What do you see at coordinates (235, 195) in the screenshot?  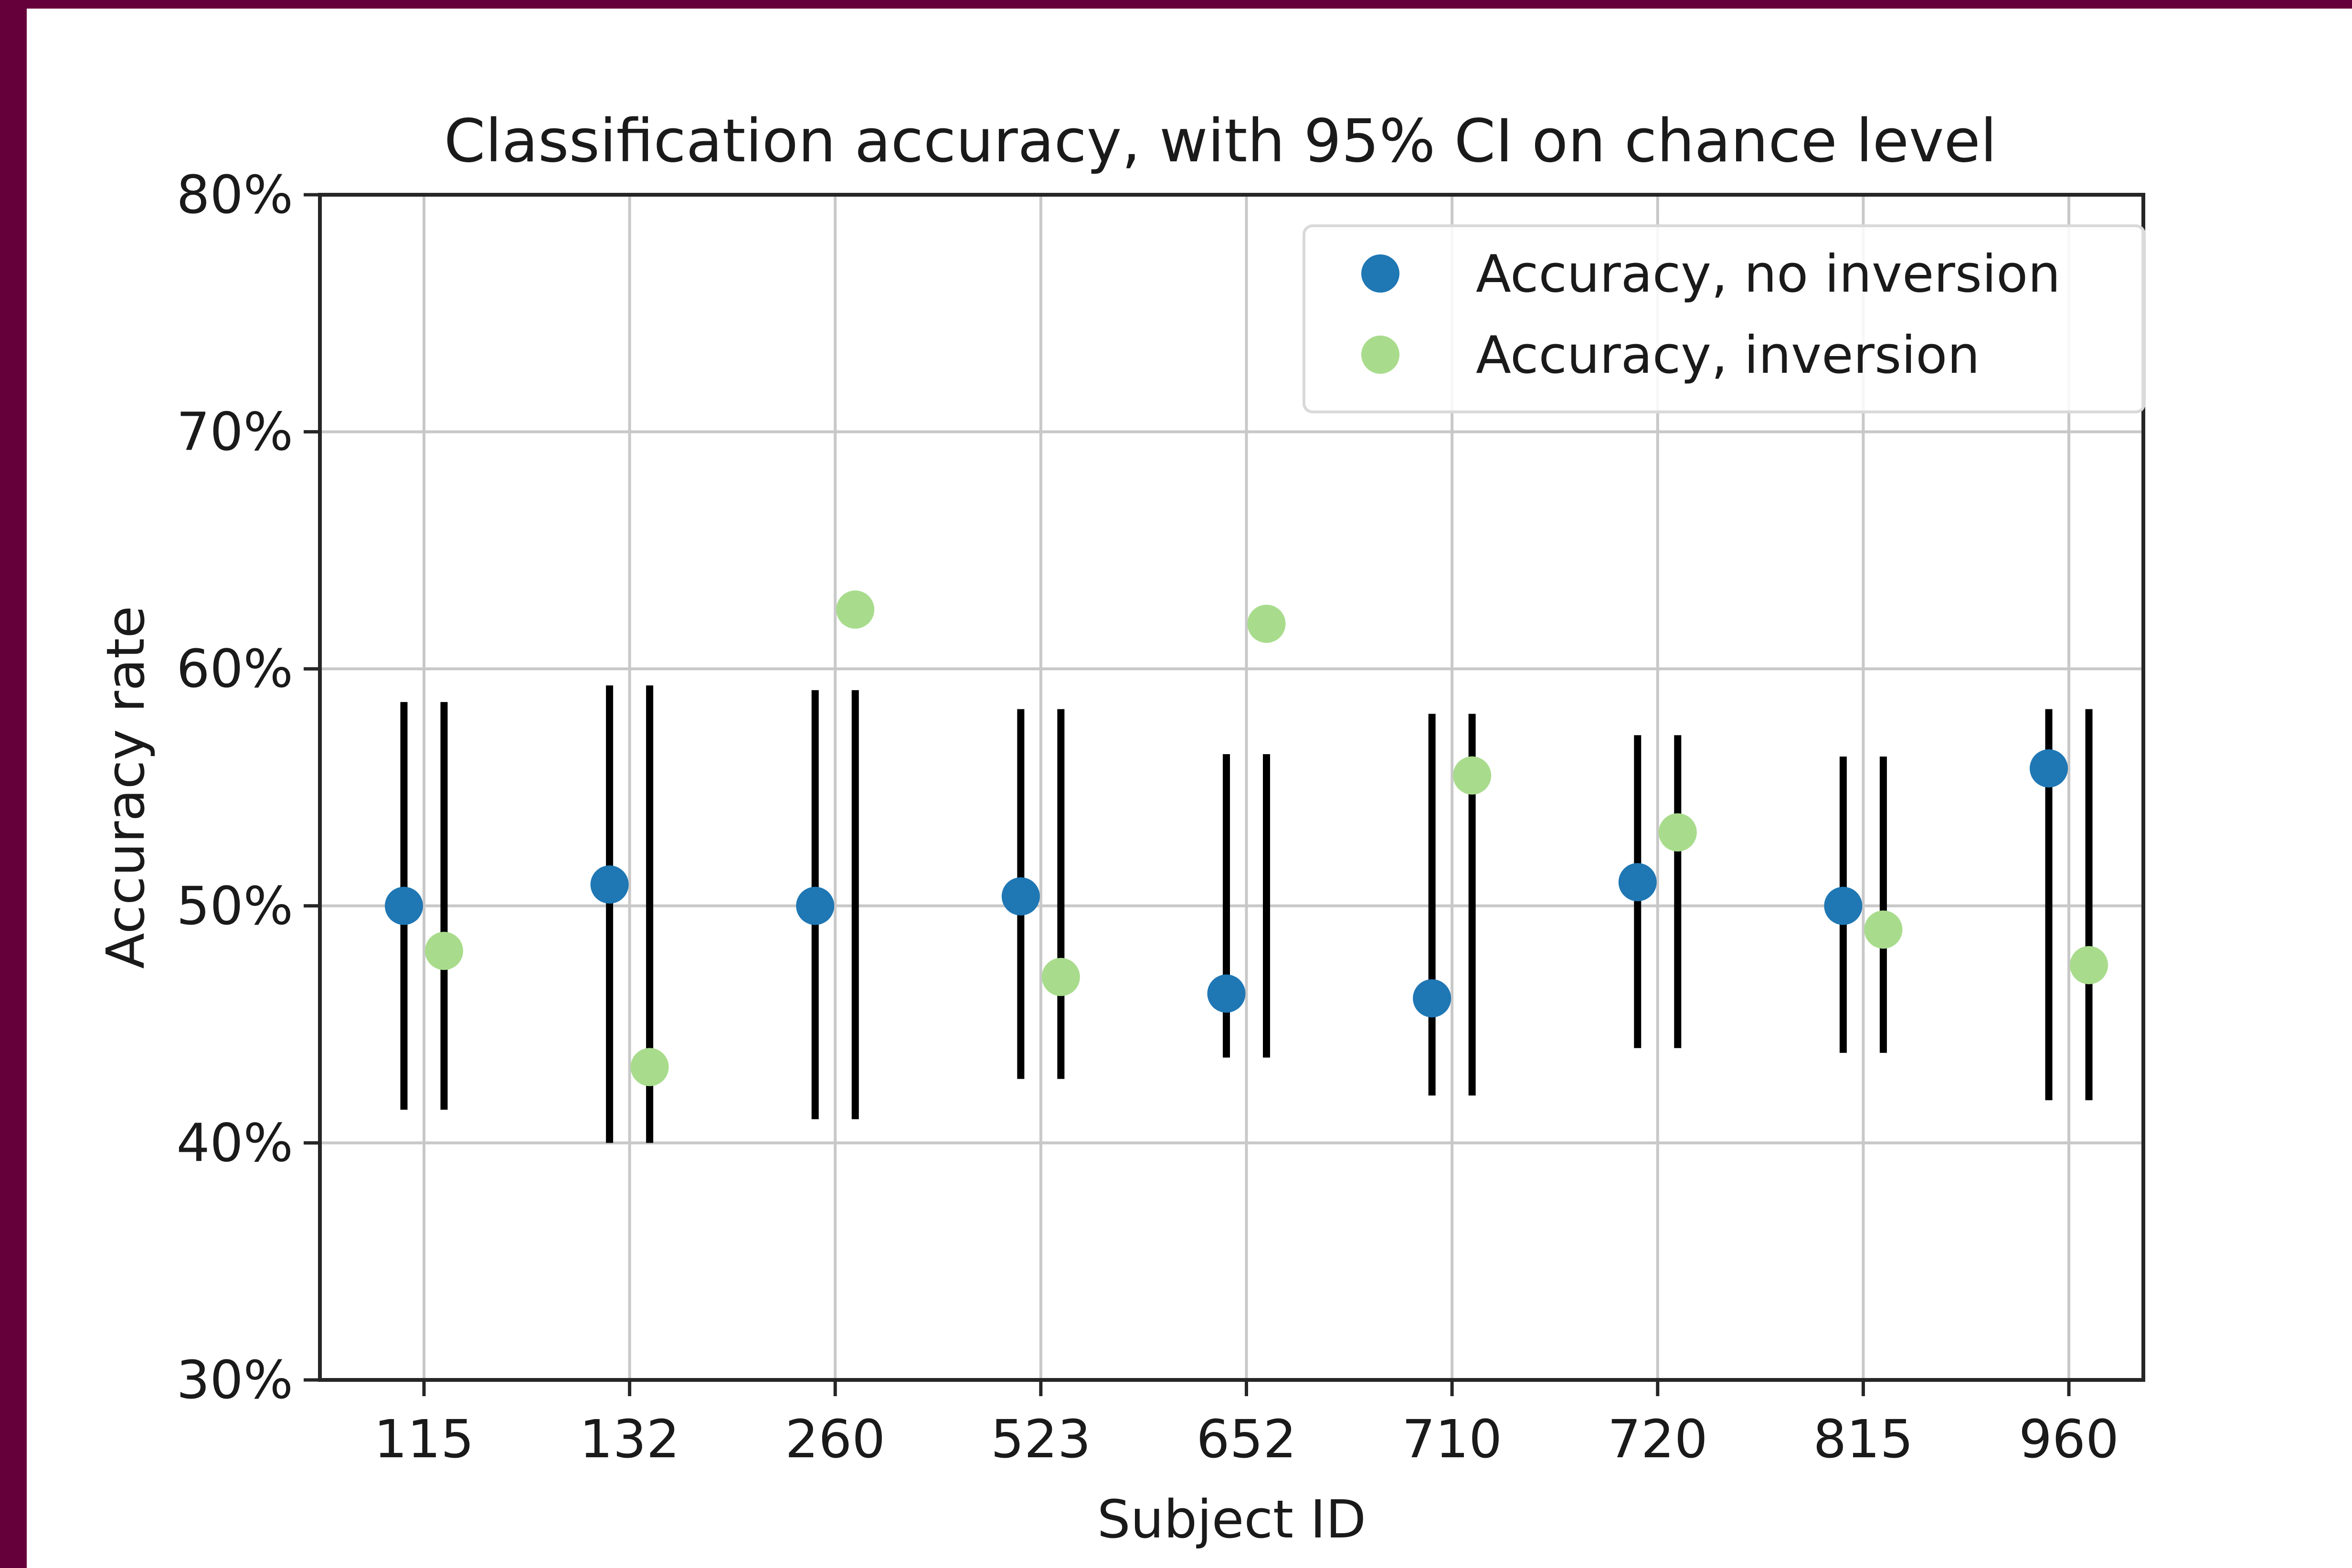 I see `y-tick-label: 80%` at bounding box center [235, 195].